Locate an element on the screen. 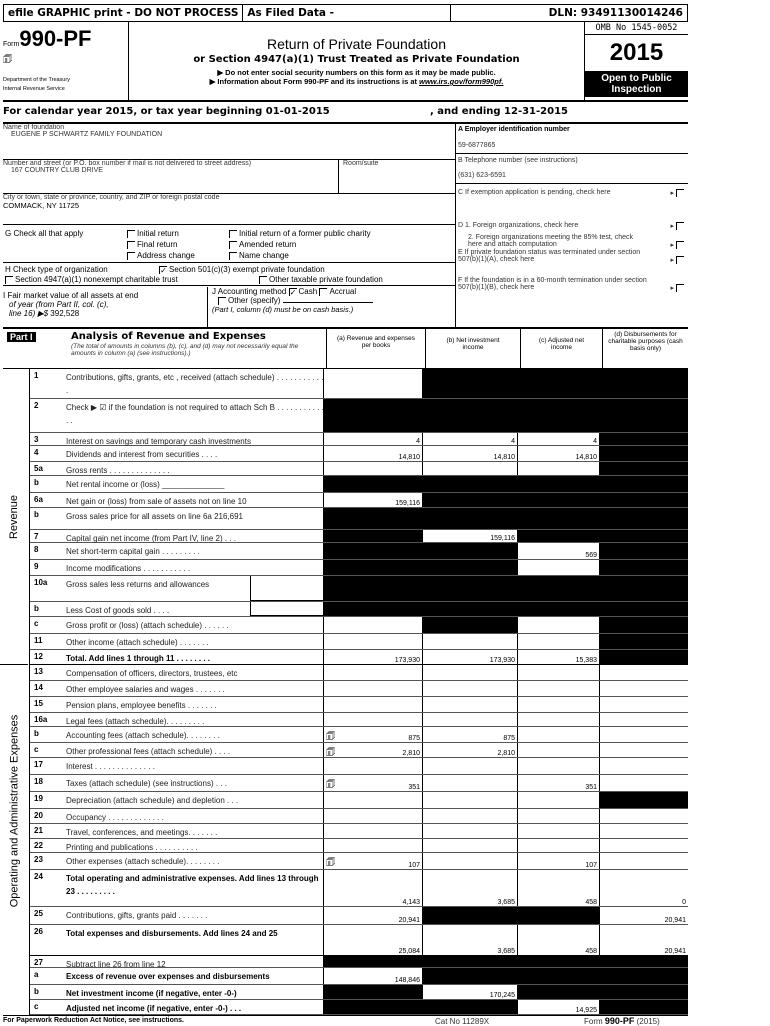 This screenshot has height=1026, width=770. cash-checkbox: ✓ is located at coordinates (292, 292).